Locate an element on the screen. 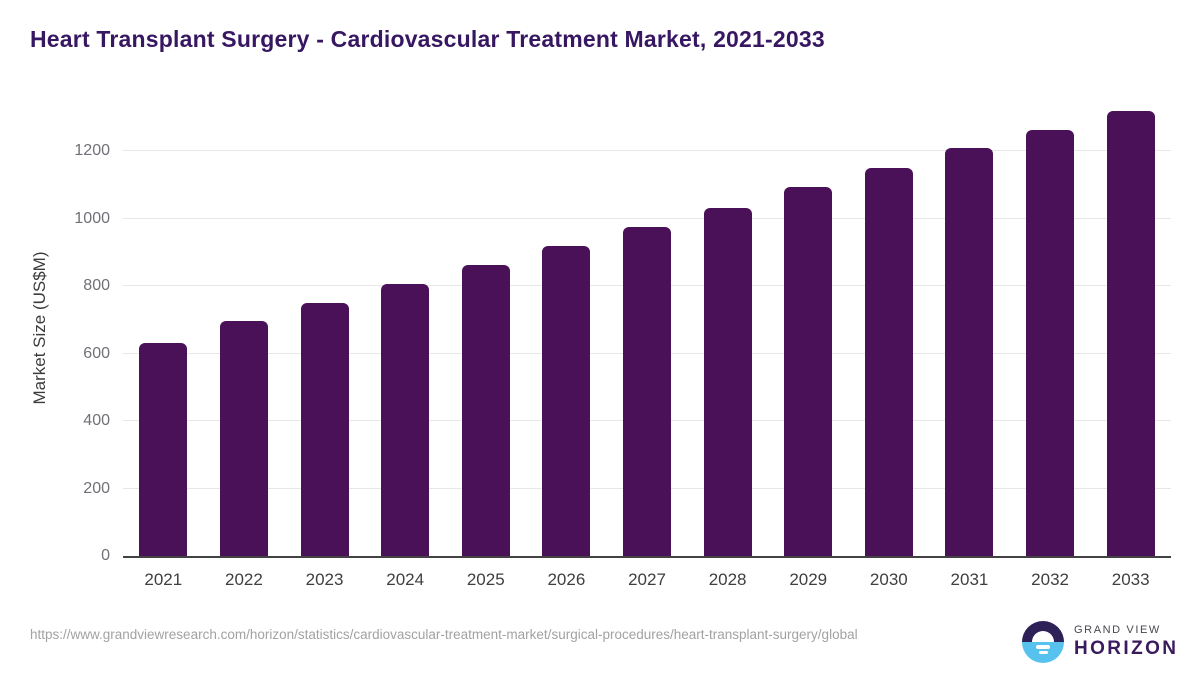 This screenshot has height=675, width=1200. y-tick-label-0: 0 is located at coordinates (105, 555).